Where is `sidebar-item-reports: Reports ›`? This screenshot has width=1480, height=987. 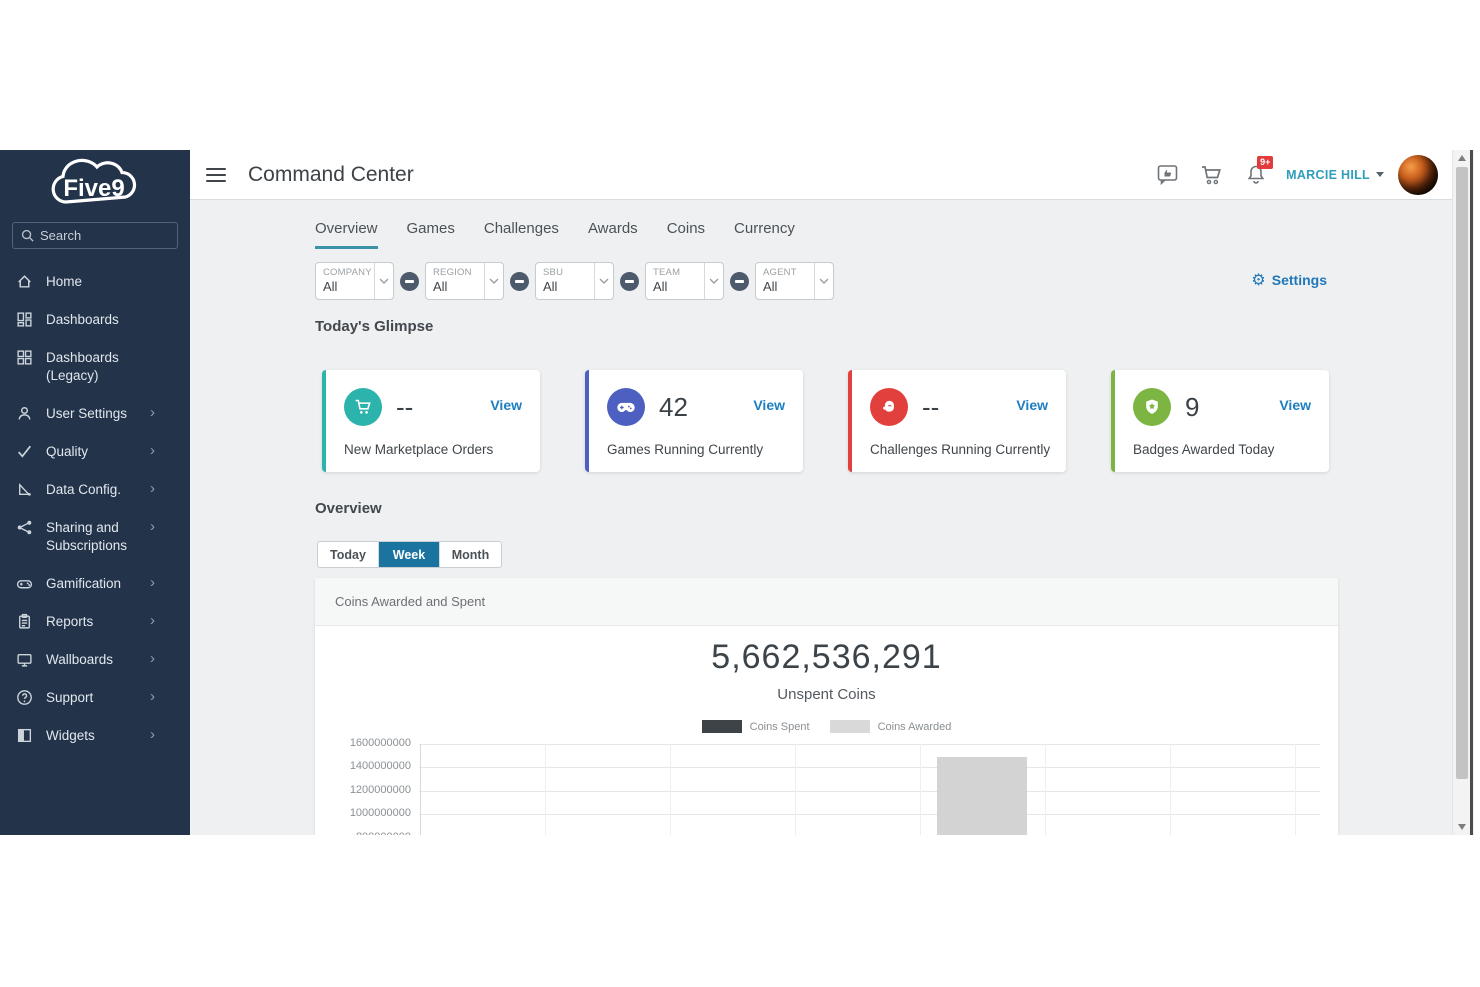
sidebar-item-reports: Reports › is located at coordinates (95, 622).